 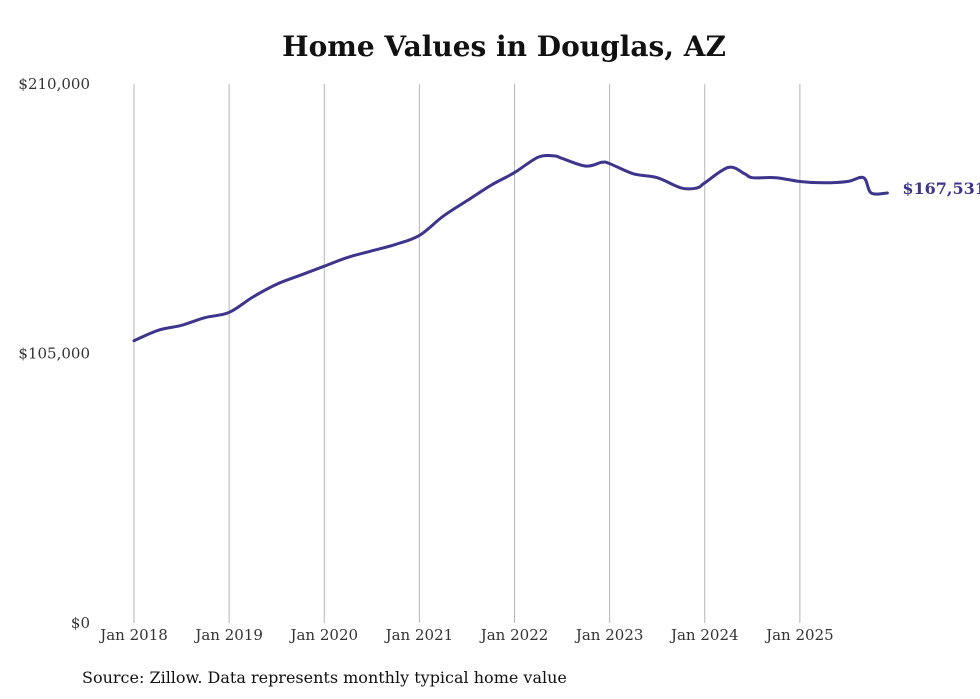 I want to click on y-tick-label: $210,000, so click(x=54, y=84).